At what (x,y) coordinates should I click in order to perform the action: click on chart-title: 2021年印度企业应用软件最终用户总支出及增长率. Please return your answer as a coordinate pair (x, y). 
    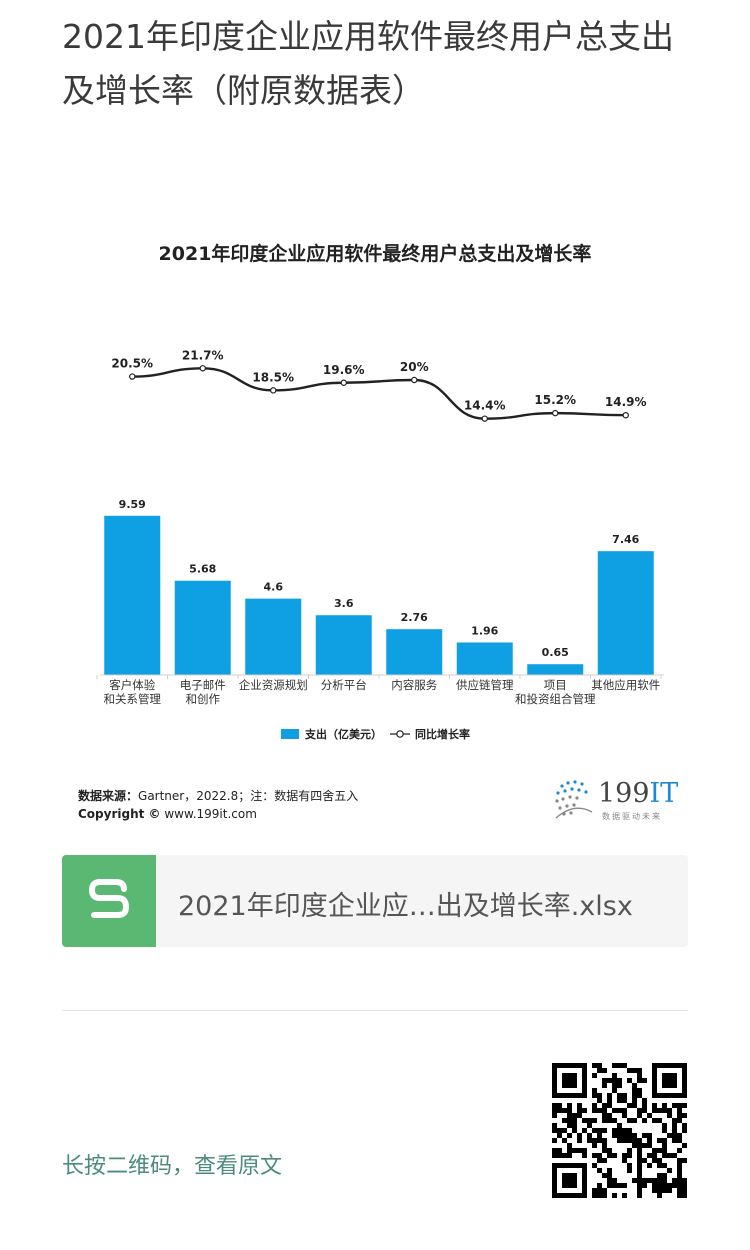
    Looking at the image, I should click on (375, 253).